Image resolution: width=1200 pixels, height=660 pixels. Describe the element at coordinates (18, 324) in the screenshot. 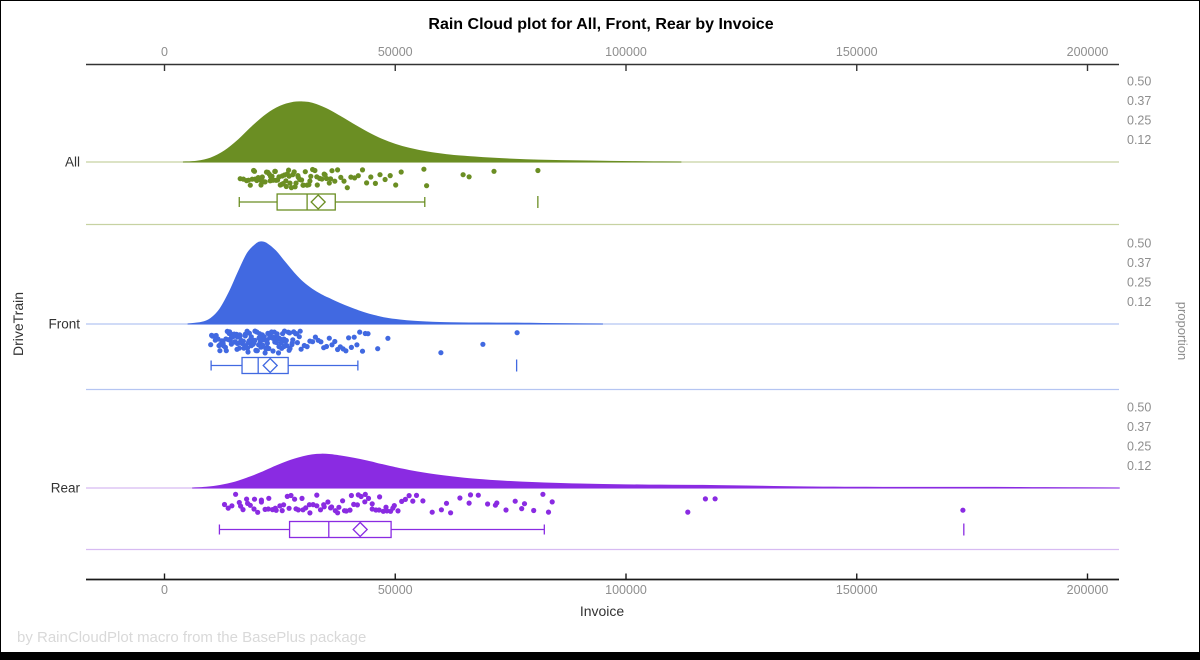

I see `y-axis-label: DriveTrain` at that location.